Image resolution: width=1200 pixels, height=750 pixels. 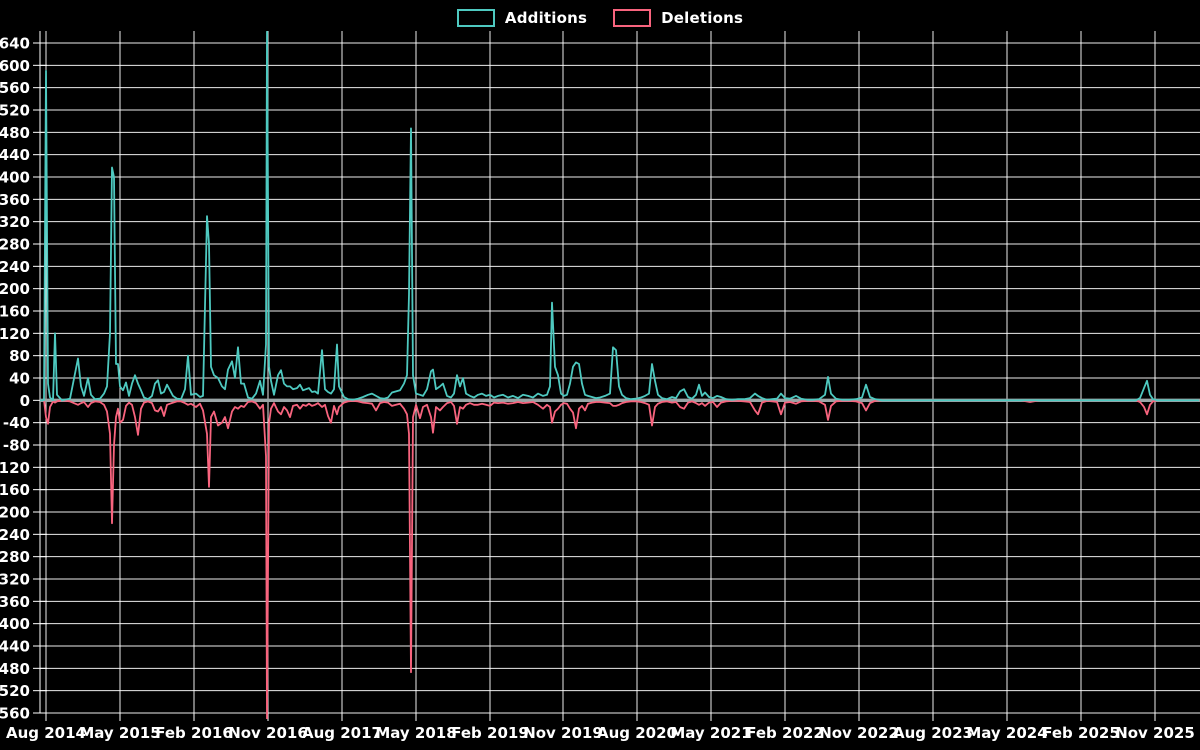 What do you see at coordinates (15, 178) in the screenshot?
I see `y-tick-label: 400` at bounding box center [15, 178].